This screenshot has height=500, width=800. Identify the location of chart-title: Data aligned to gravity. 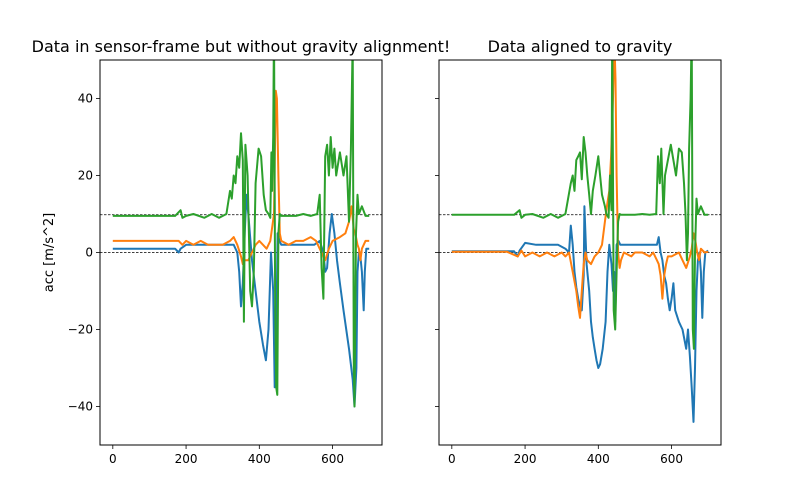
(580, 46).